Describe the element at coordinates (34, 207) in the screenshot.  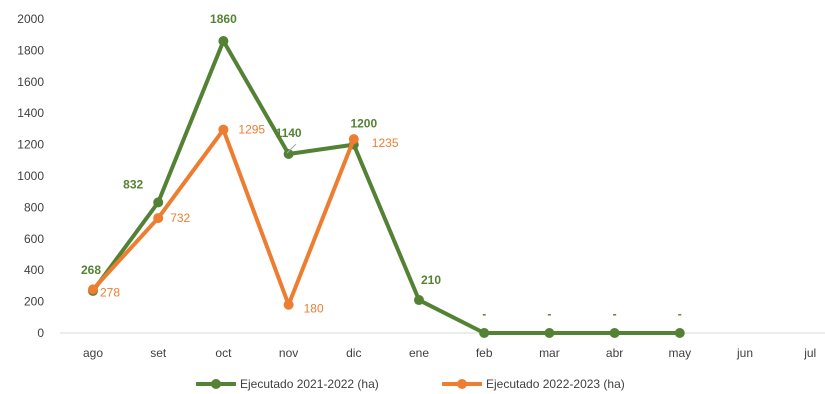
I see `y-tick-label: 800` at that location.